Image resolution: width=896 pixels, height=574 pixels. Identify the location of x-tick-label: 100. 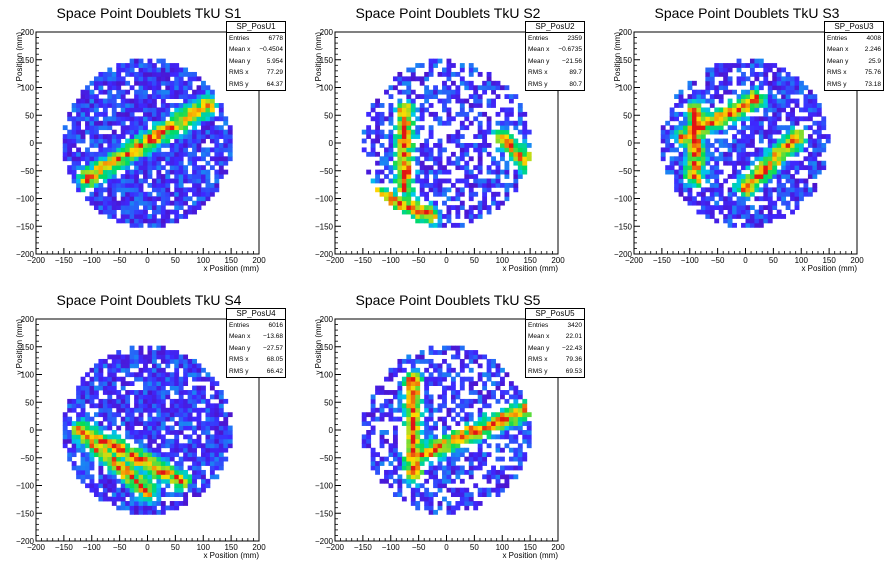
(204, 260).